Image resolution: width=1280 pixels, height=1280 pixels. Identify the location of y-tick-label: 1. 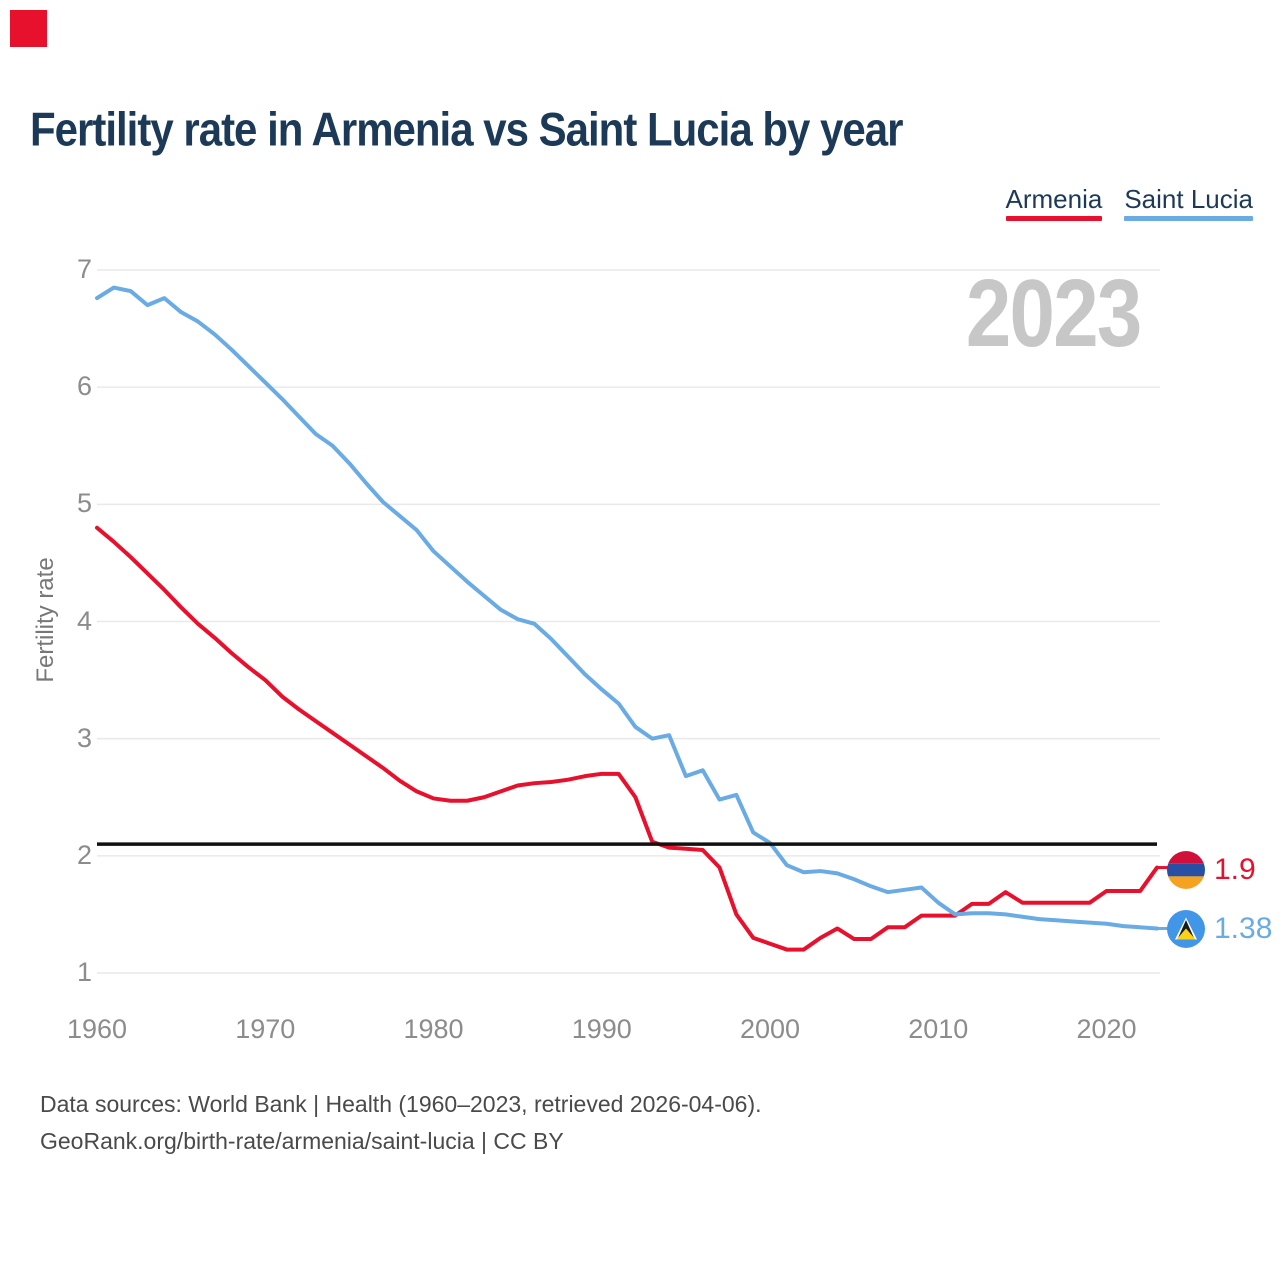
(84, 972).